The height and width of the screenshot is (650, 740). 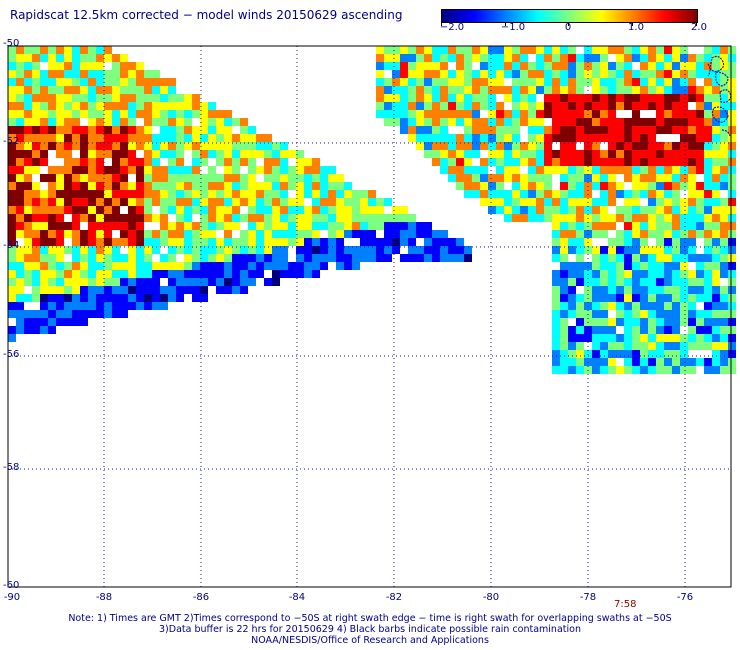 What do you see at coordinates (513, 27) in the screenshot?
I see `colorbar-label: −1.0` at bounding box center [513, 27].